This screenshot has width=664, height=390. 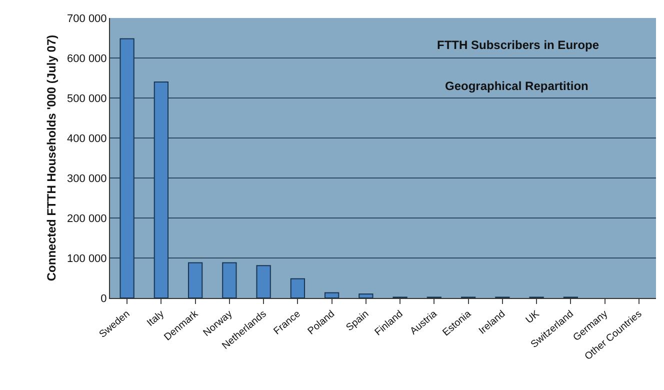 I want to click on text: FTTH Subscribers in Europe, so click(x=518, y=45).